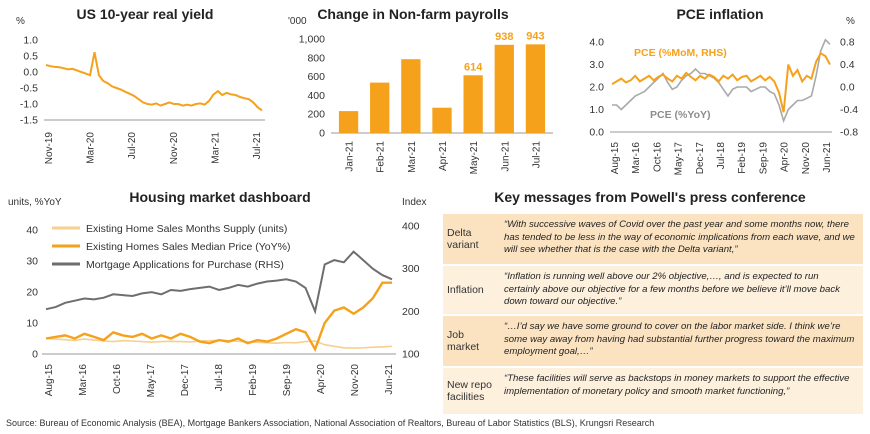 The image size is (870, 434). I want to click on y-tick-label: 0.8, so click(847, 43).